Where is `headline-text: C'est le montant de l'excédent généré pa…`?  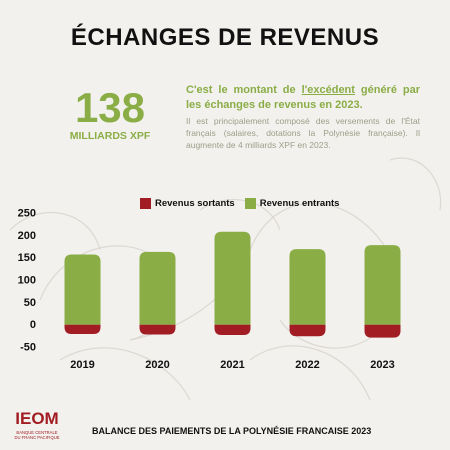 headline-text: C'est le montant de l'excédent généré pa… is located at coordinates (303, 98).